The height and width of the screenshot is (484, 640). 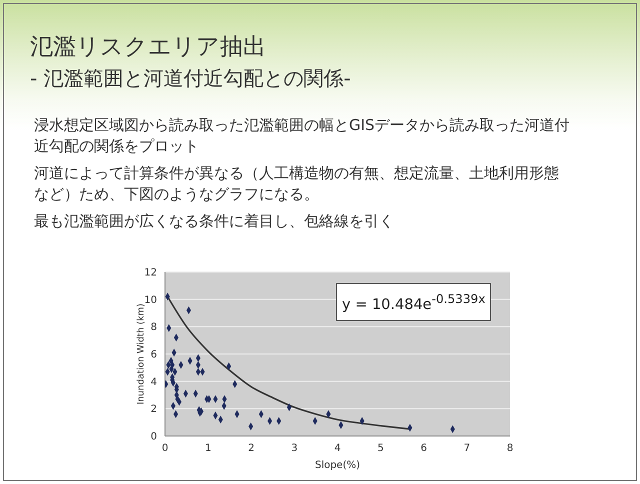 What do you see at coordinates (153, 355) in the screenshot?
I see `y-tick-label: 6` at bounding box center [153, 355].